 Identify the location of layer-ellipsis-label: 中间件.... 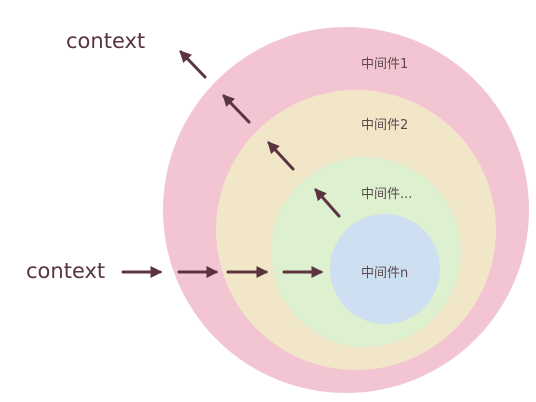
(386, 194).